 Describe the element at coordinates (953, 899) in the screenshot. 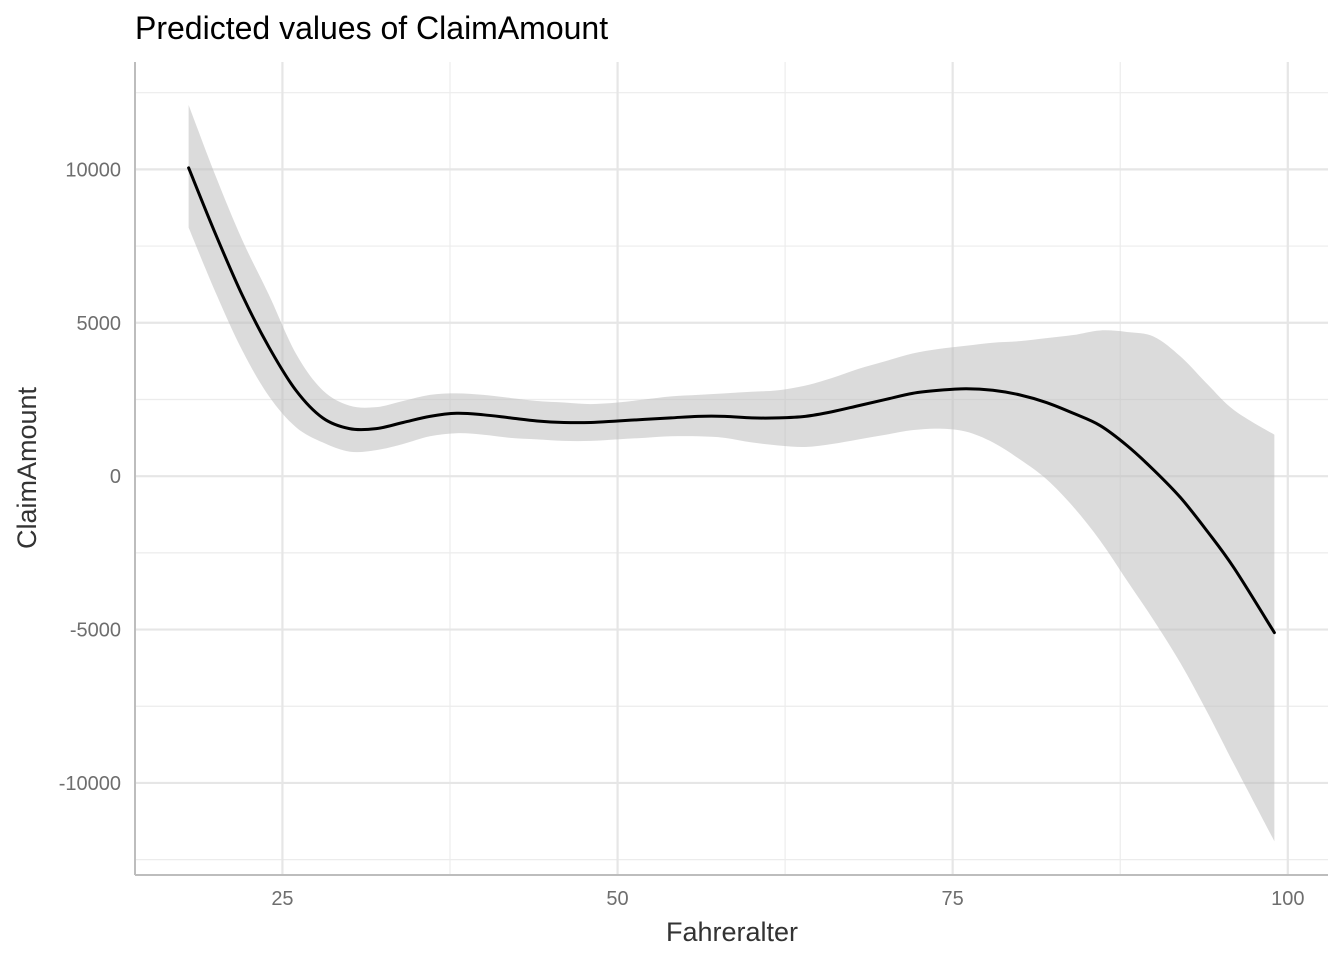

I see `x-tick-label: 75` at that location.